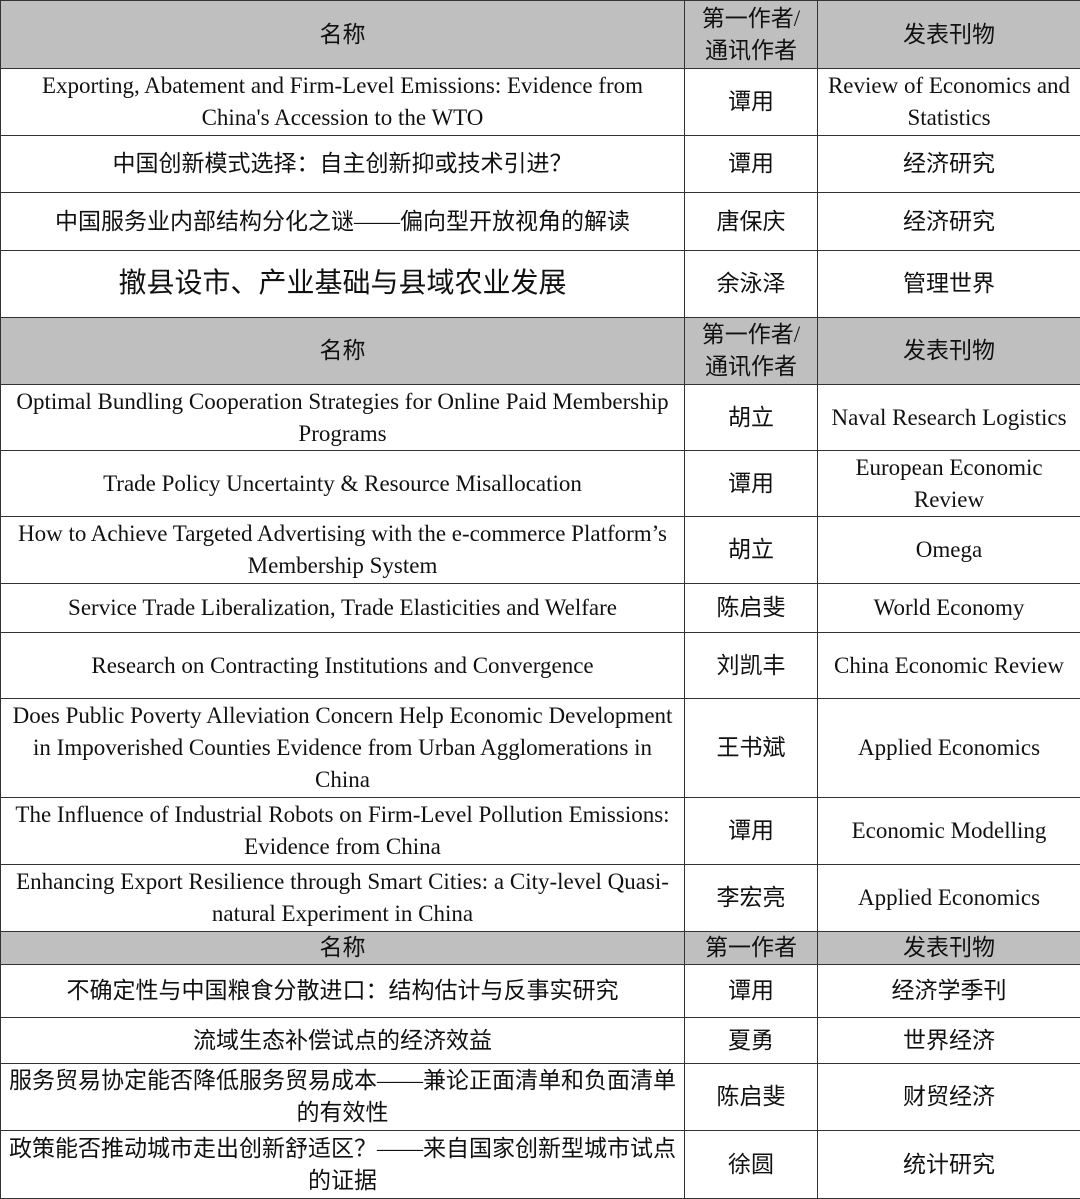 This screenshot has width=1080, height=1199. What do you see at coordinates (343, 284) in the screenshot?
I see `cell-name: 撤县设市、产业基础与县域农业发展` at bounding box center [343, 284].